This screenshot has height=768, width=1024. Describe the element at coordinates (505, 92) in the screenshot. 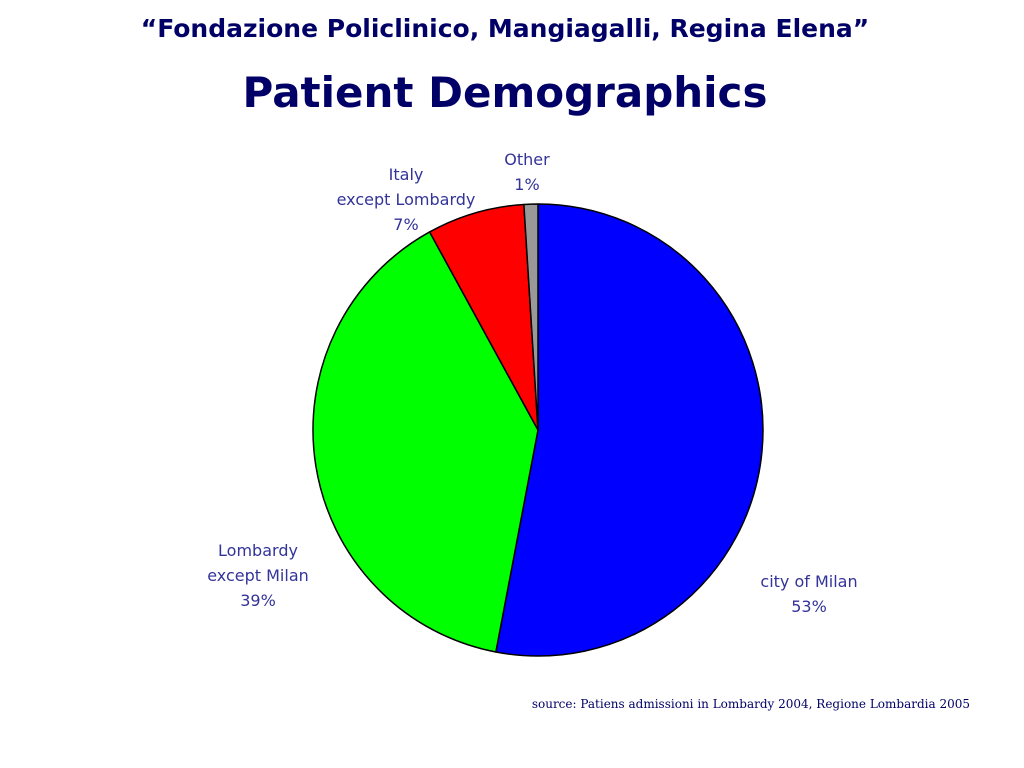

I see `slide-title: Patient Demographics` at that location.